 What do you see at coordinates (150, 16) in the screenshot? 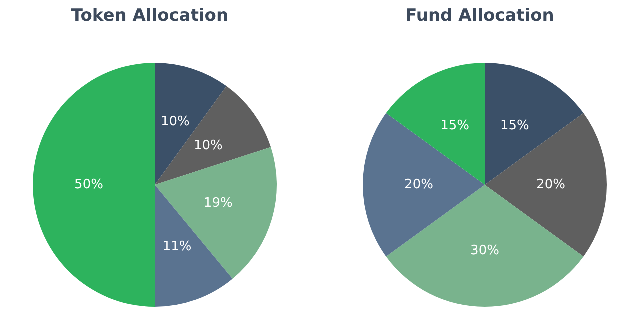
I see `chart-title: Token Allocation` at bounding box center [150, 16].